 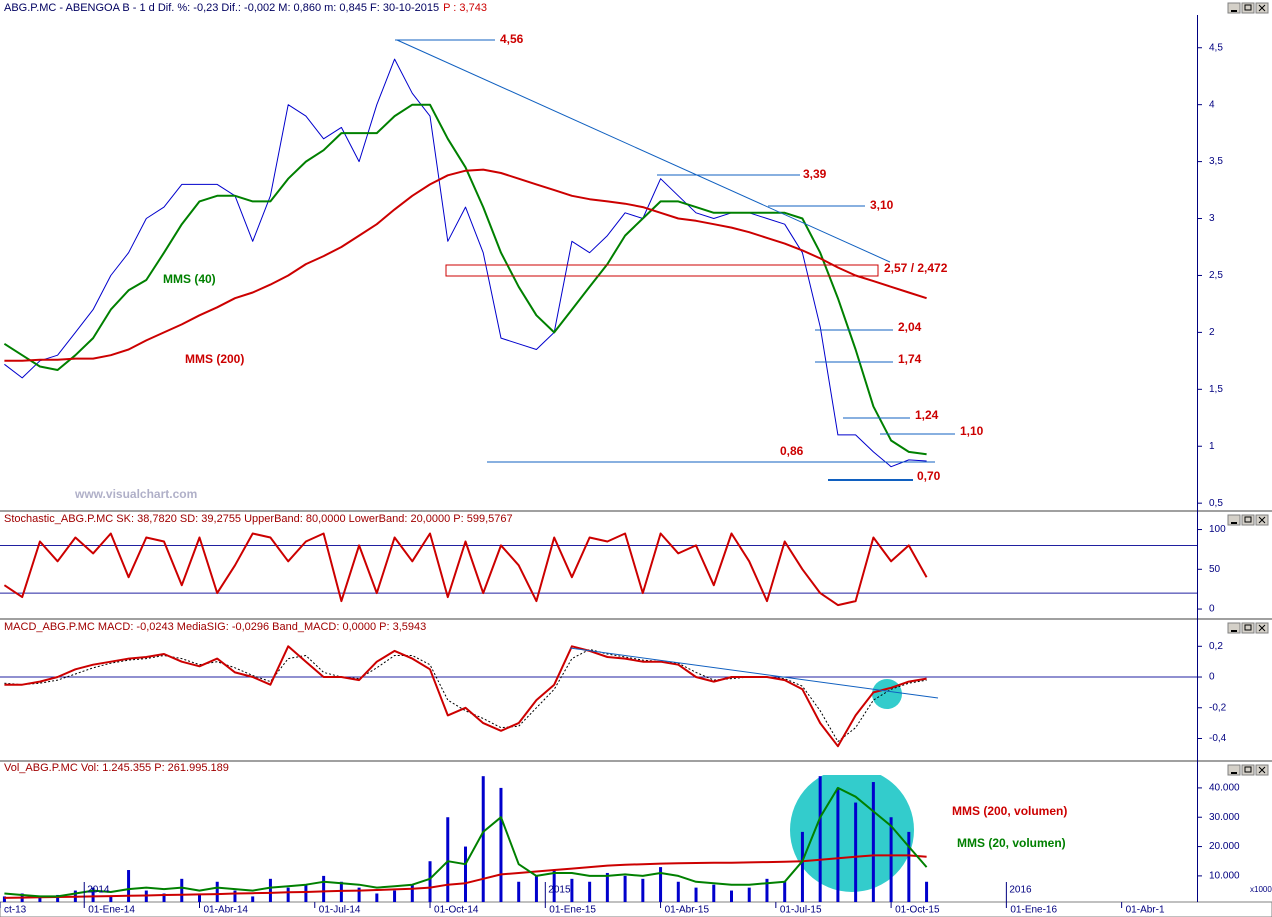 What do you see at coordinates (1218, 707) in the screenshot?
I see `y-tick-label: -0,2` at bounding box center [1218, 707].